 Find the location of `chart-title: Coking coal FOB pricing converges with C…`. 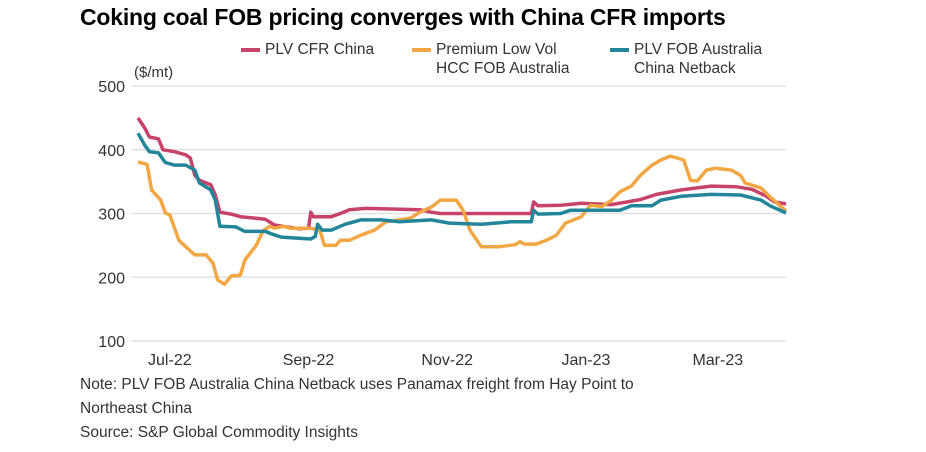

chart-title: Coking coal FOB pricing converges with C… is located at coordinates (403, 17).